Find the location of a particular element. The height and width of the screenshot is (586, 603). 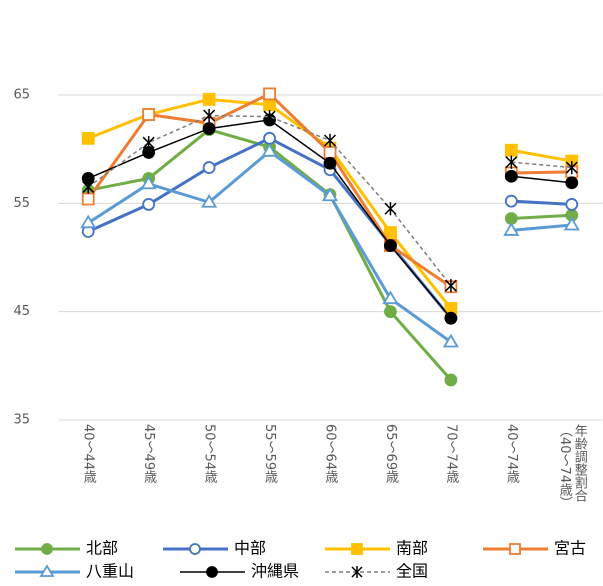

legend-label: 宮古 is located at coordinates (570, 548).